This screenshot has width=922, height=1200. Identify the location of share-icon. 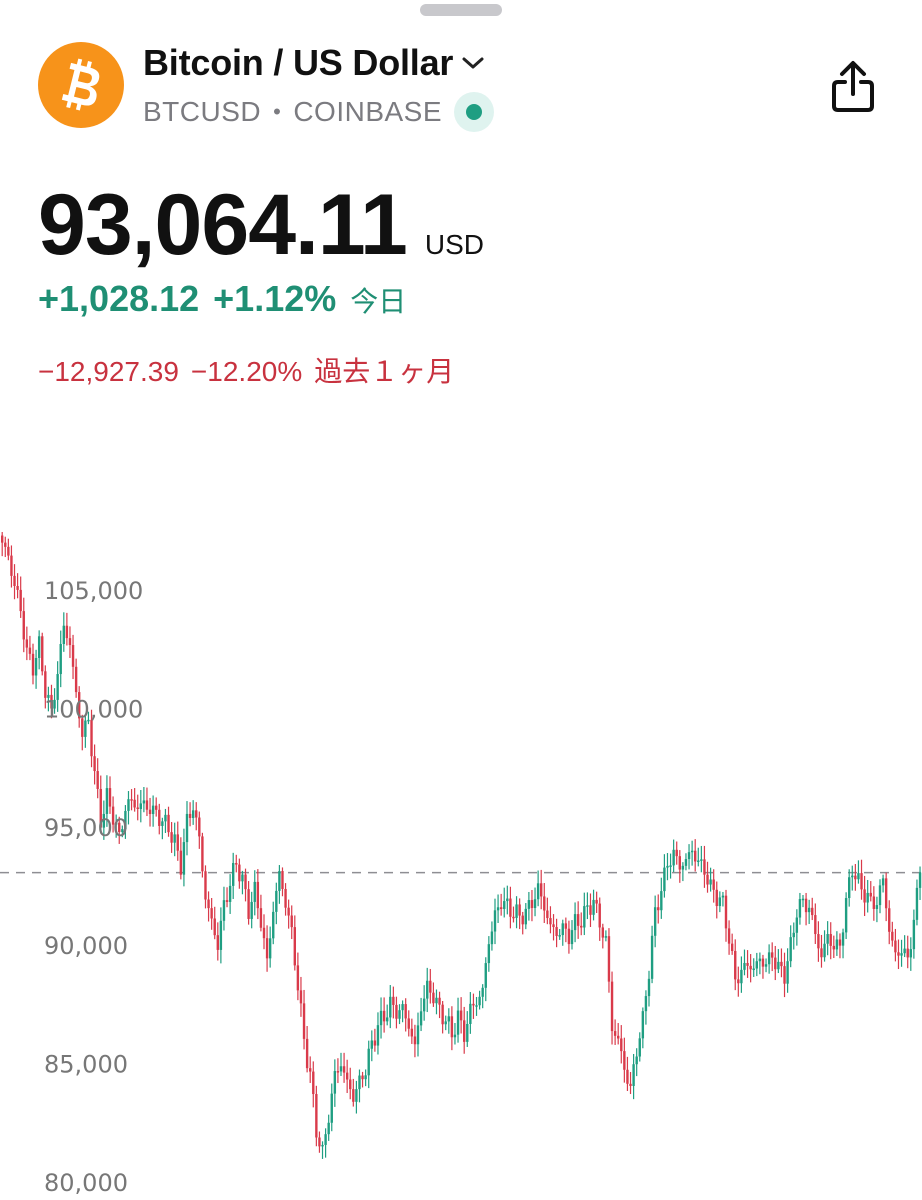
(853, 86).